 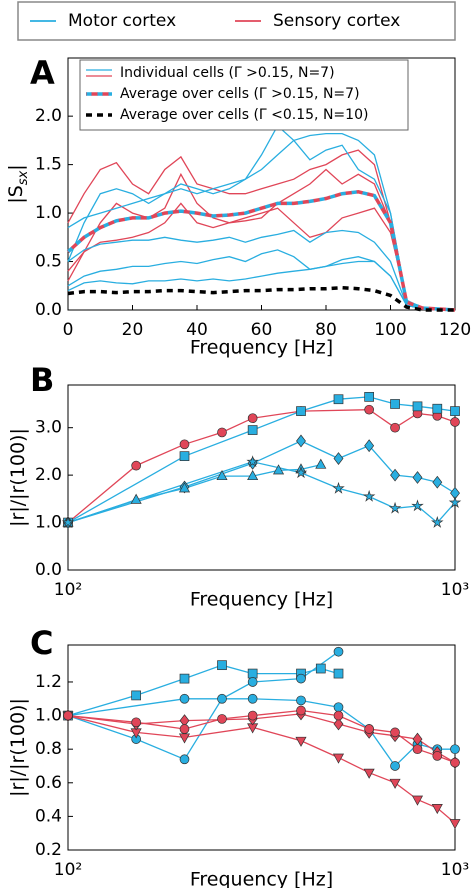 What do you see at coordinates (48, 783) in the screenshot?
I see `y-tick-label: 0.6` at bounding box center [48, 783].